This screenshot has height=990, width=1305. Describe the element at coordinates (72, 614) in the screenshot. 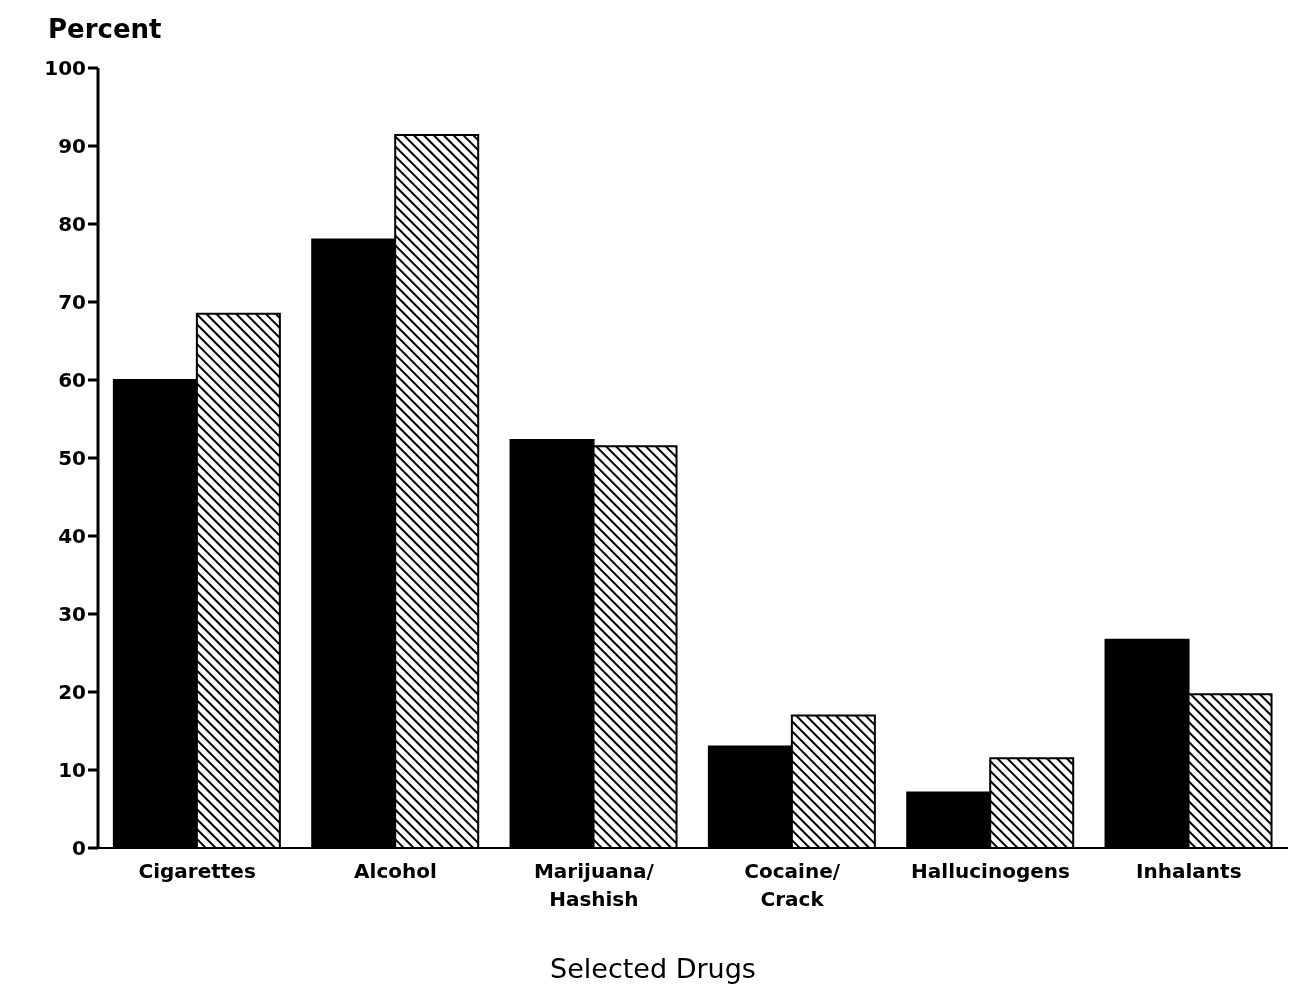

I see `y-tick-label: 30` at that location.